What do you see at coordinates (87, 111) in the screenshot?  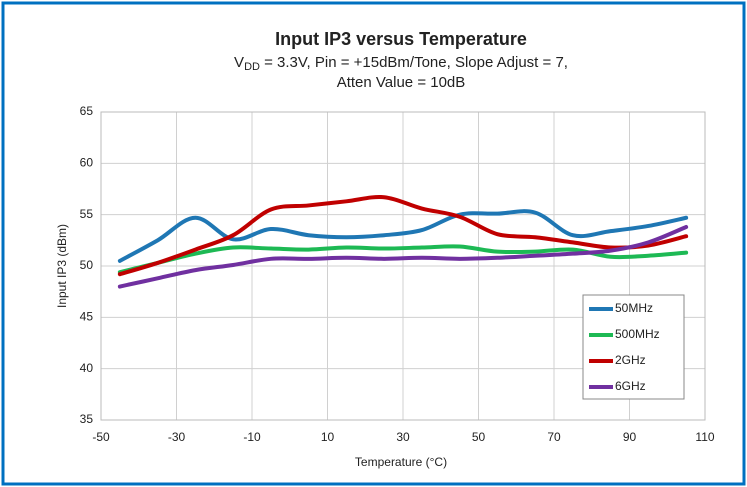 I see `y-tick-label: 65` at bounding box center [87, 111].